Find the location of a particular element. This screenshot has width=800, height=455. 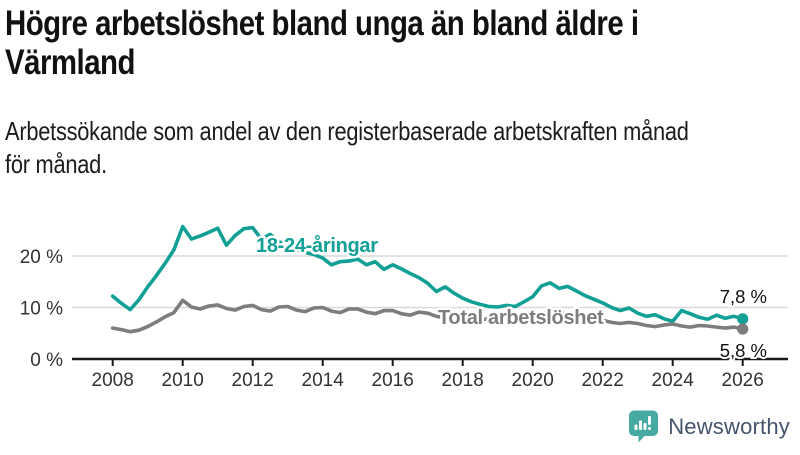

y-axis-tick-label: 20 % is located at coordinates (41, 257).